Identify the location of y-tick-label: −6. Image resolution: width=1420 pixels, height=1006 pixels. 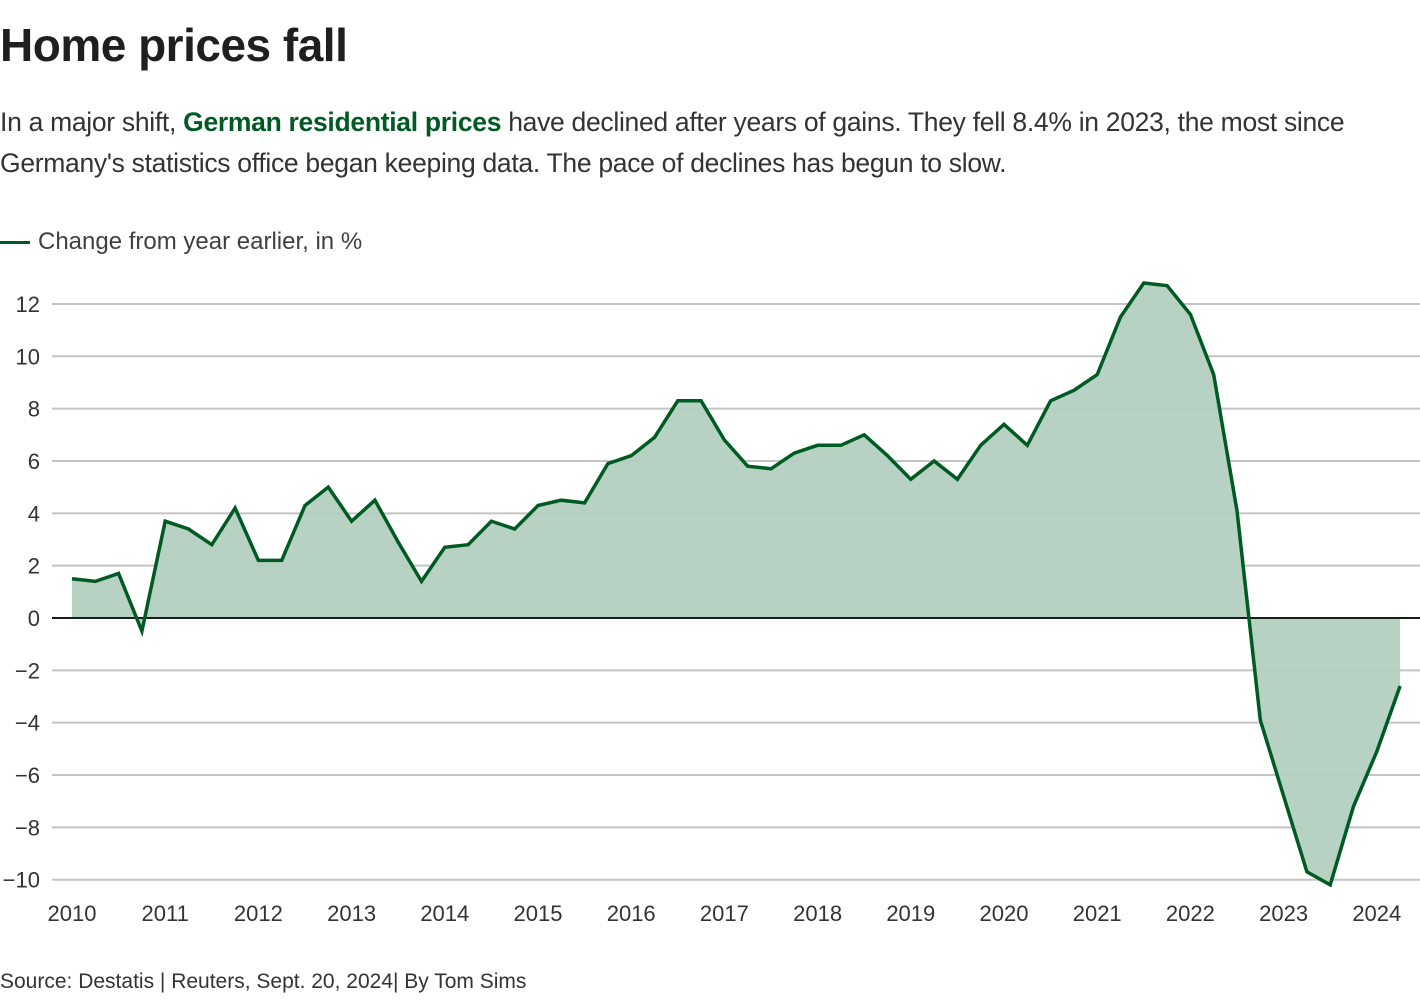
(27, 775).